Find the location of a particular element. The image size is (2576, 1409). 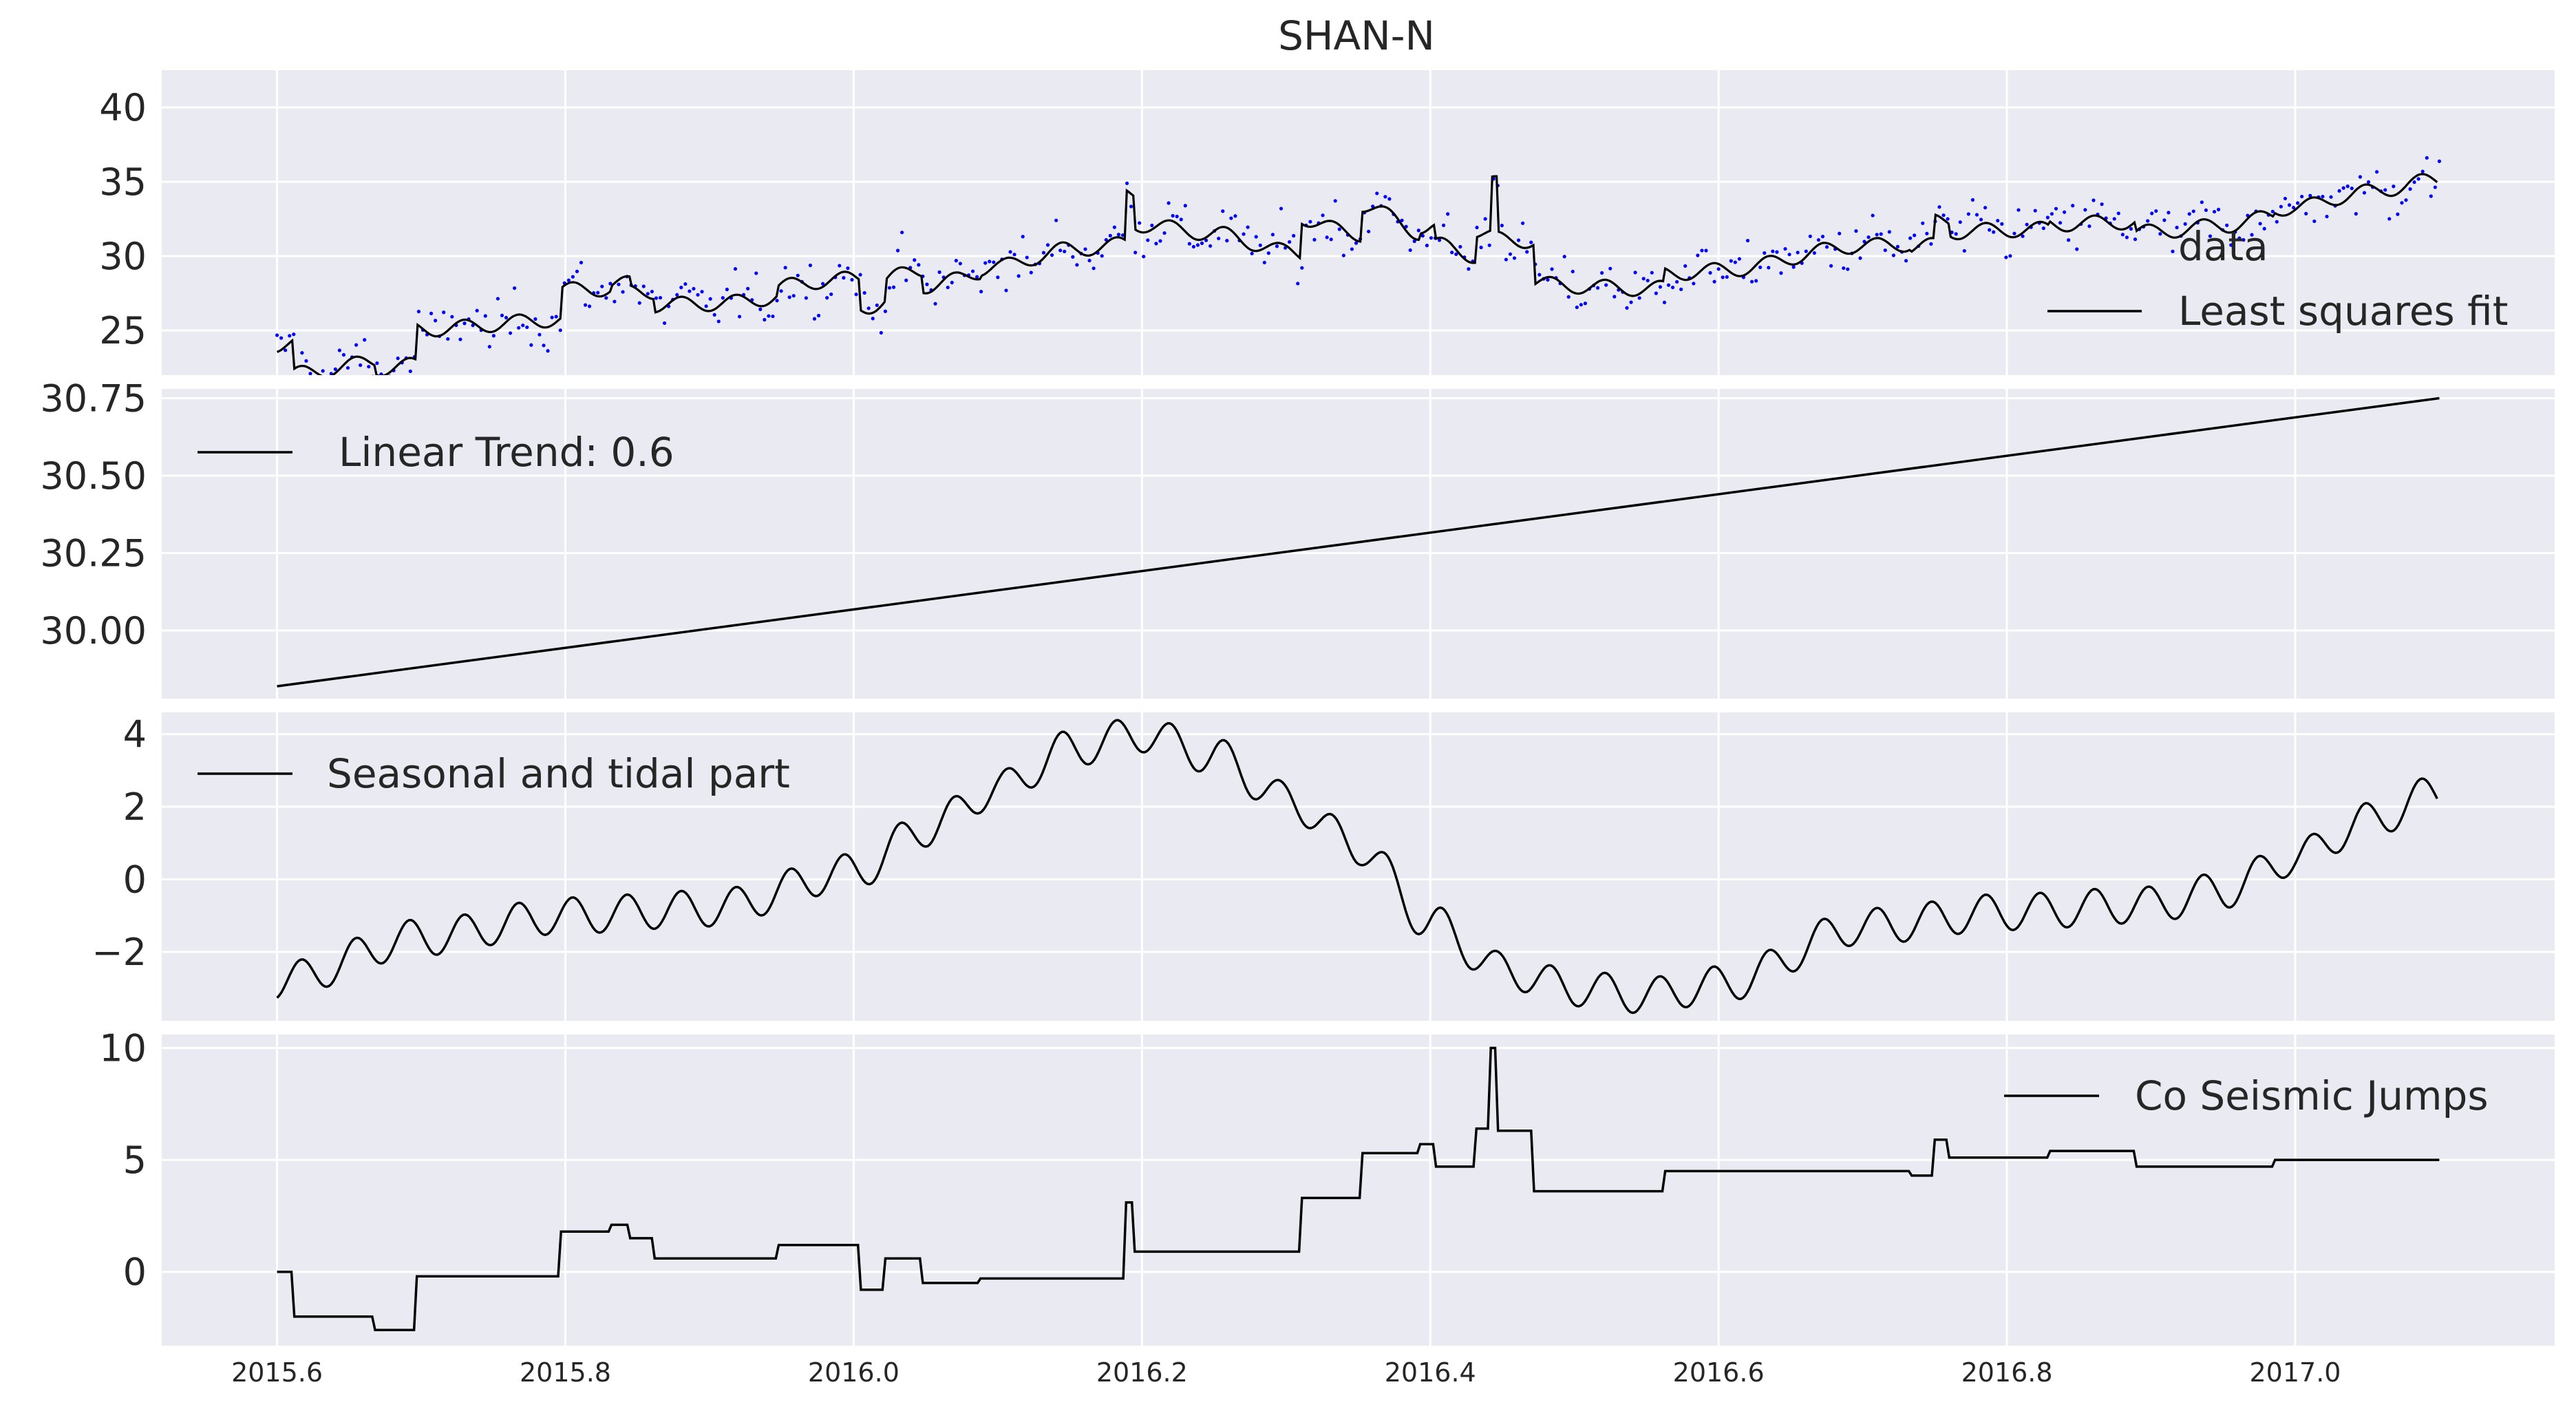

x-tick-label: 2015.6 is located at coordinates (277, 1372).